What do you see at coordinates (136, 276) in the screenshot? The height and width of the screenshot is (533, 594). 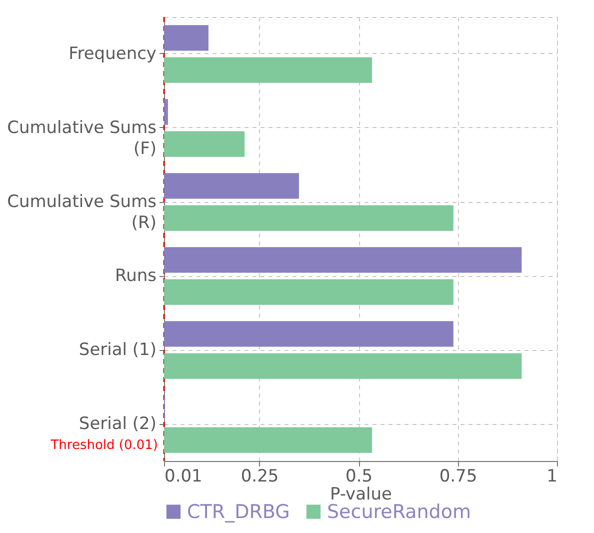 I see `y-tick-label: Runs` at bounding box center [136, 276].